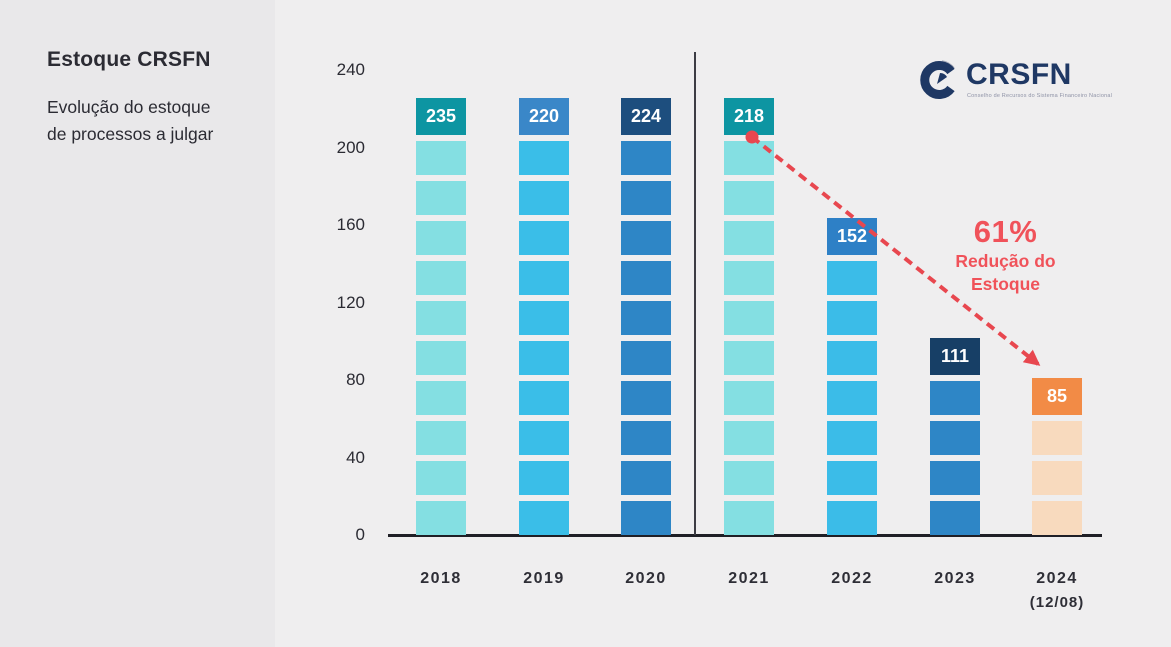 This screenshot has height=647, width=1171. I want to click on bar-2021: 218, so click(749, 316).